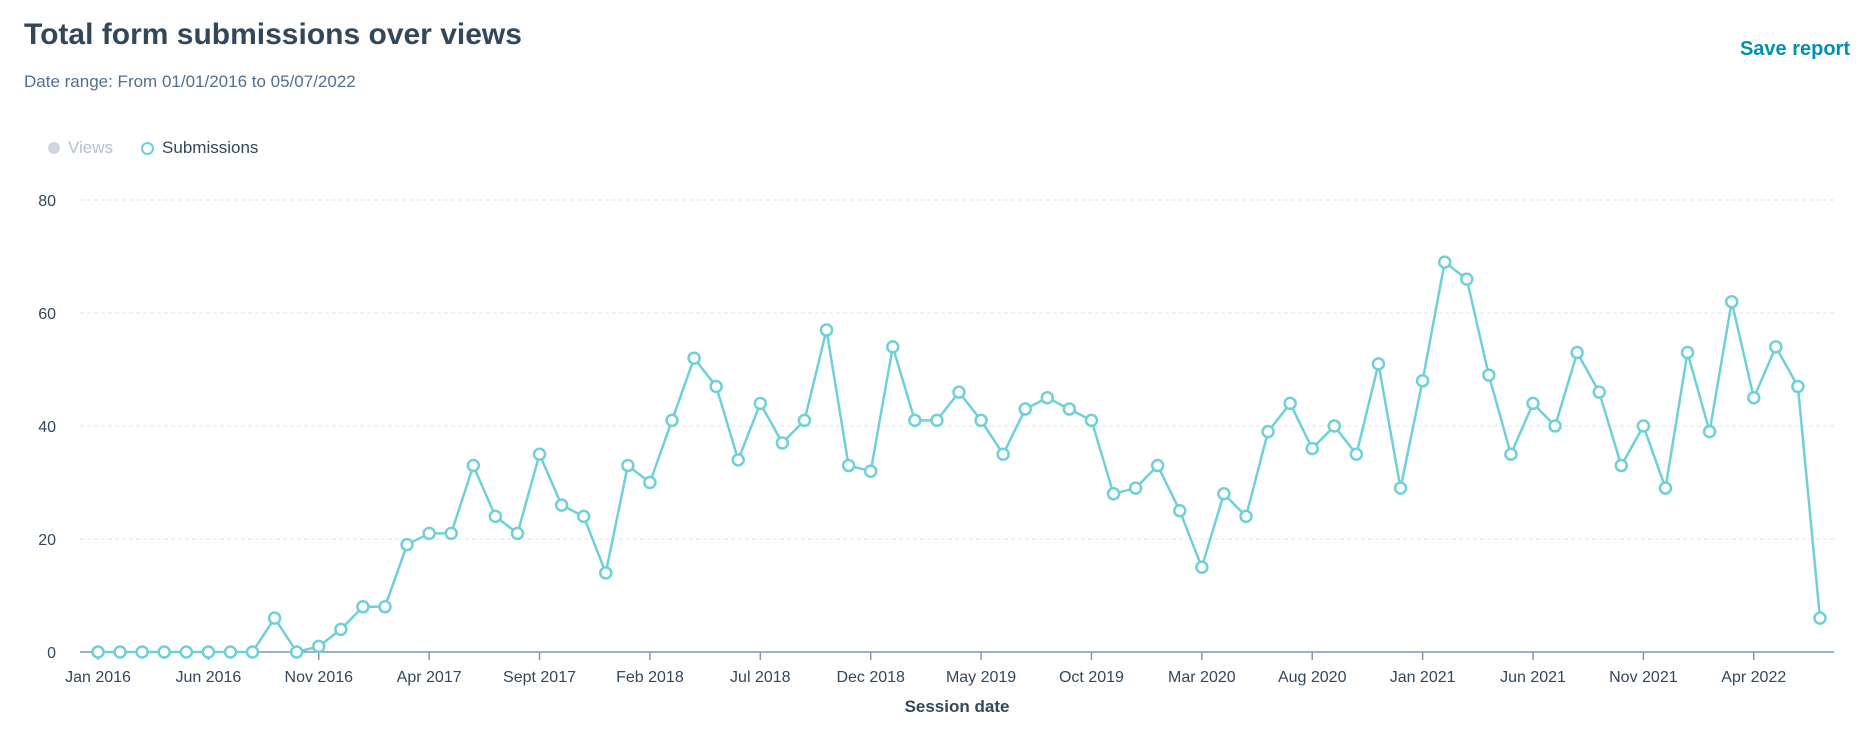  What do you see at coordinates (1423, 677) in the screenshot?
I see `x-tick-label: Jan 2021` at bounding box center [1423, 677].